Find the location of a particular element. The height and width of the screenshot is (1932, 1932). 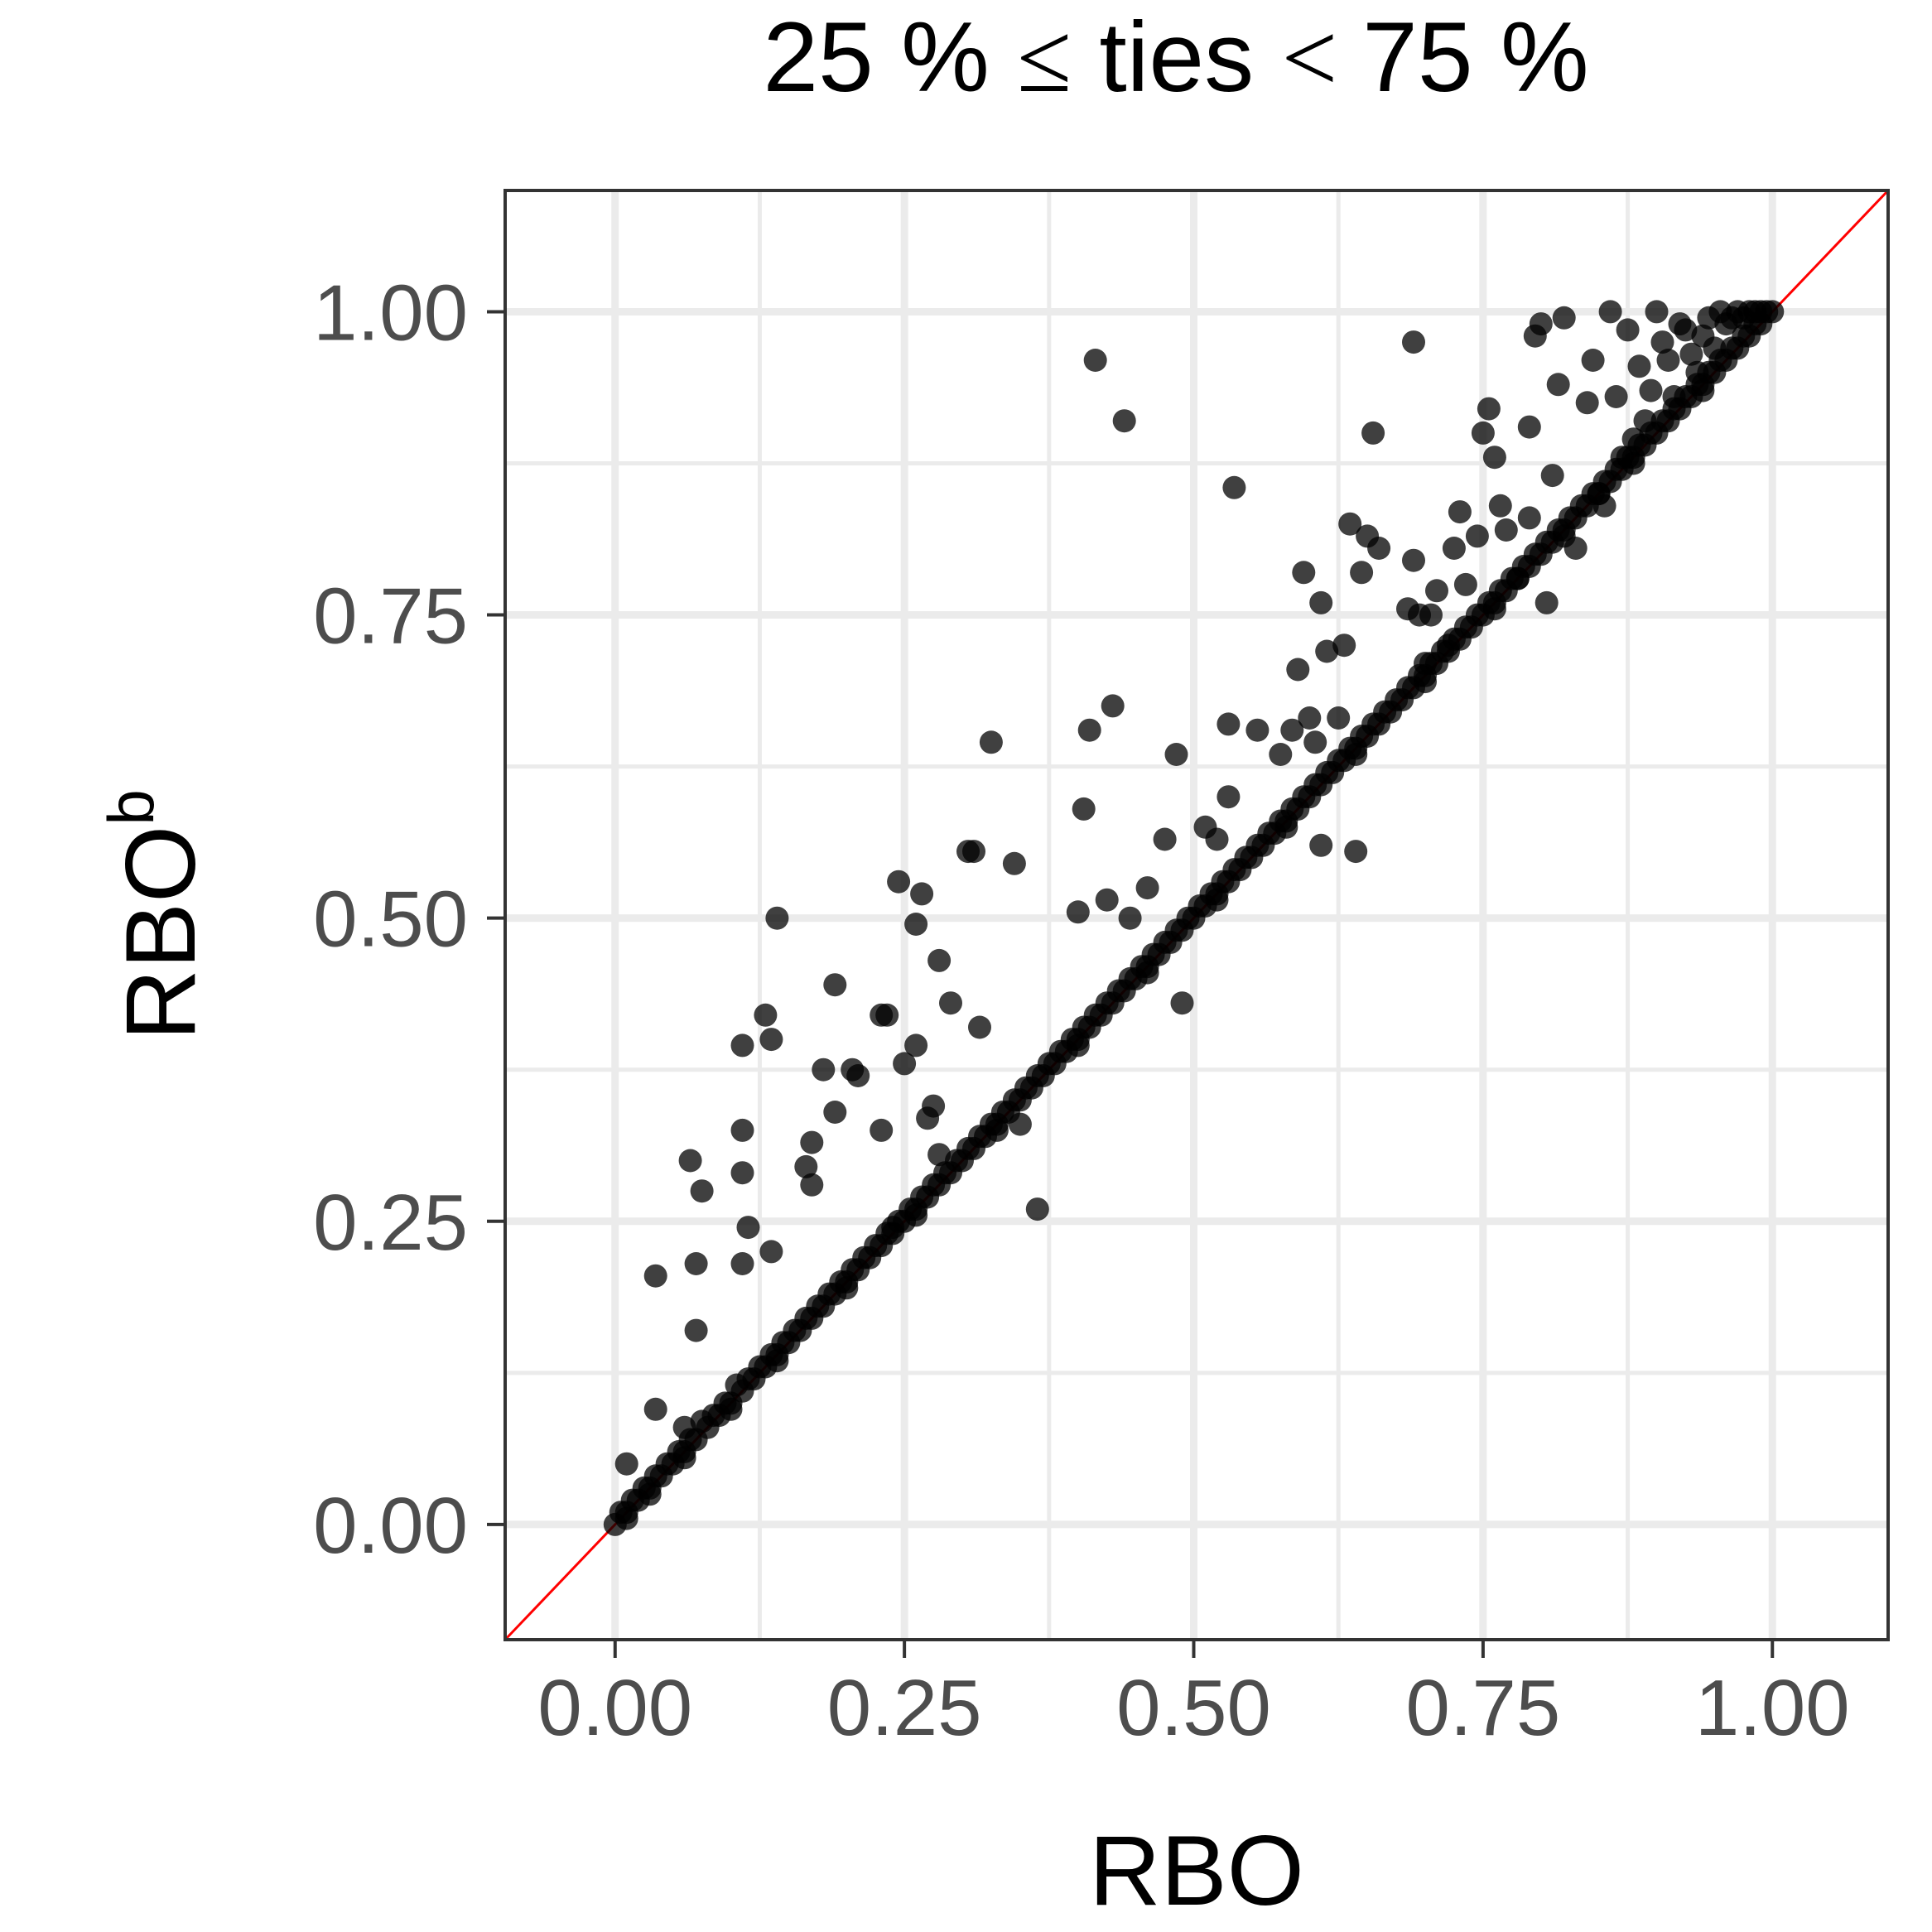

y-tick-label: 0.50 is located at coordinates (390, 919).